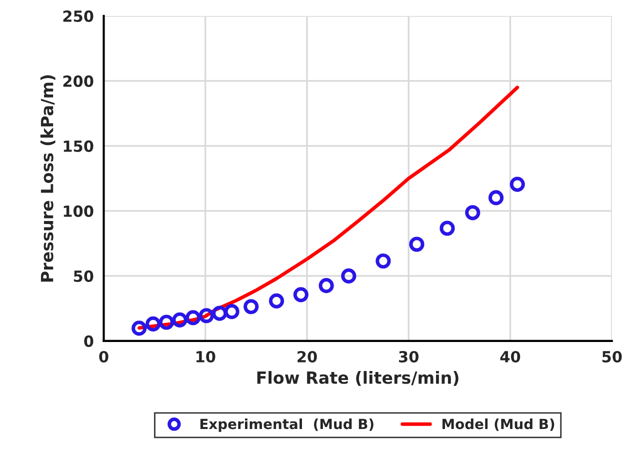 Image resolution: width=625 pixels, height=469 pixels. What do you see at coordinates (409, 356) in the screenshot?
I see `x-tick-label: 30` at bounding box center [409, 356].